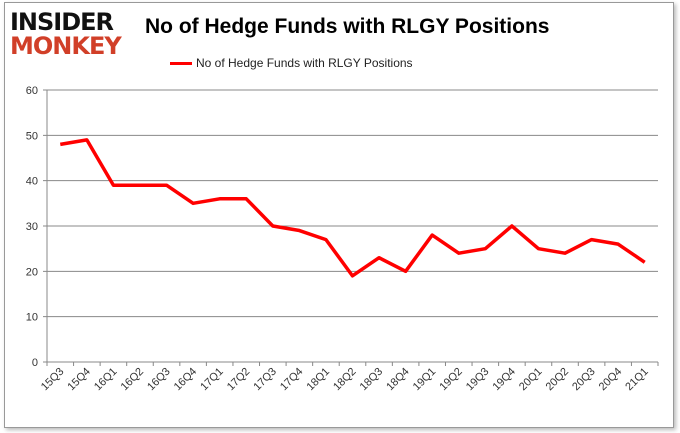 The width and height of the screenshot is (680, 433). What do you see at coordinates (32, 91) in the screenshot?
I see `y-tick-label: 60` at bounding box center [32, 91].